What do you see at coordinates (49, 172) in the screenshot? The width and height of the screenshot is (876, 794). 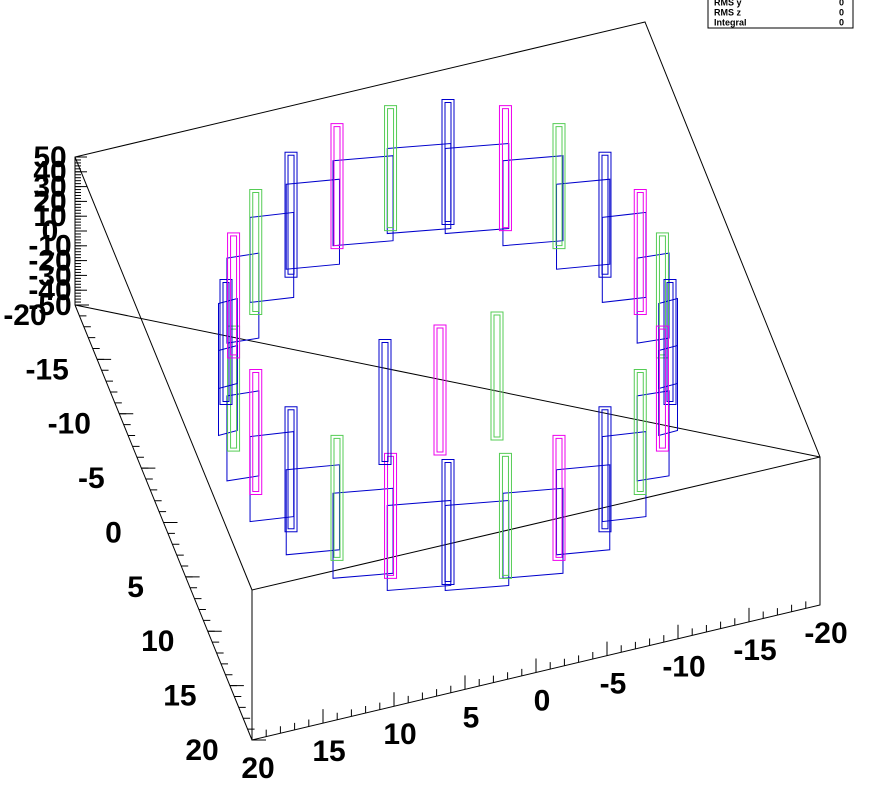 I see `tick-label: 40` at bounding box center [49, 172].